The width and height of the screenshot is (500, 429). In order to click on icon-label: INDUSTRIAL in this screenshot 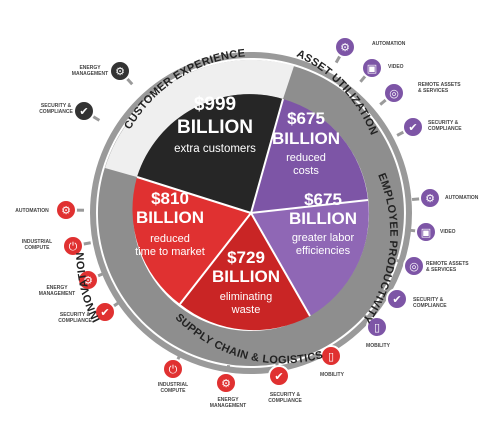, I will do `click(37, 242)`.